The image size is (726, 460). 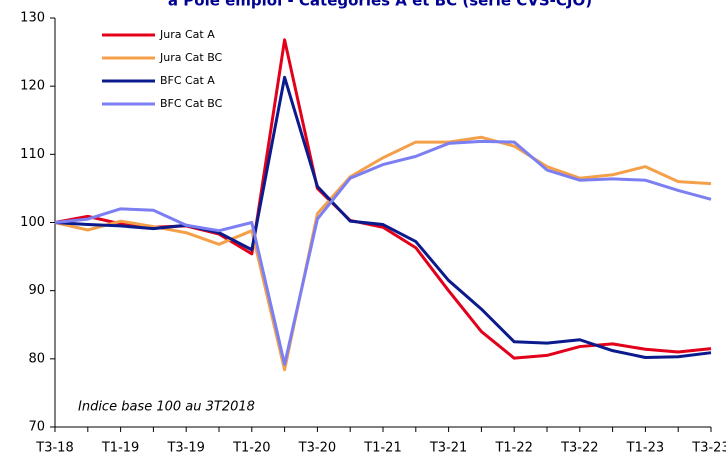 I want to click on y-tick-label: 130, so click(x=32, y=18).